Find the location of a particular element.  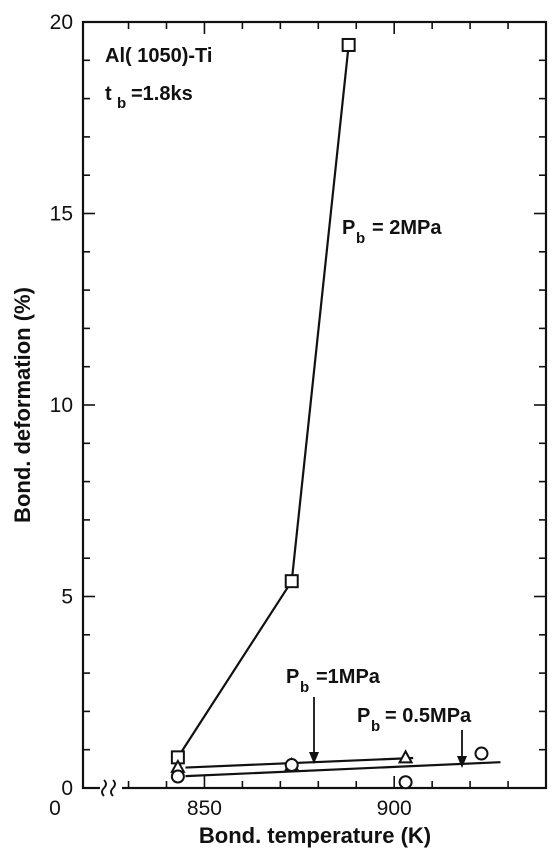

series-line-1mpa is located at coordinates (299, 762).